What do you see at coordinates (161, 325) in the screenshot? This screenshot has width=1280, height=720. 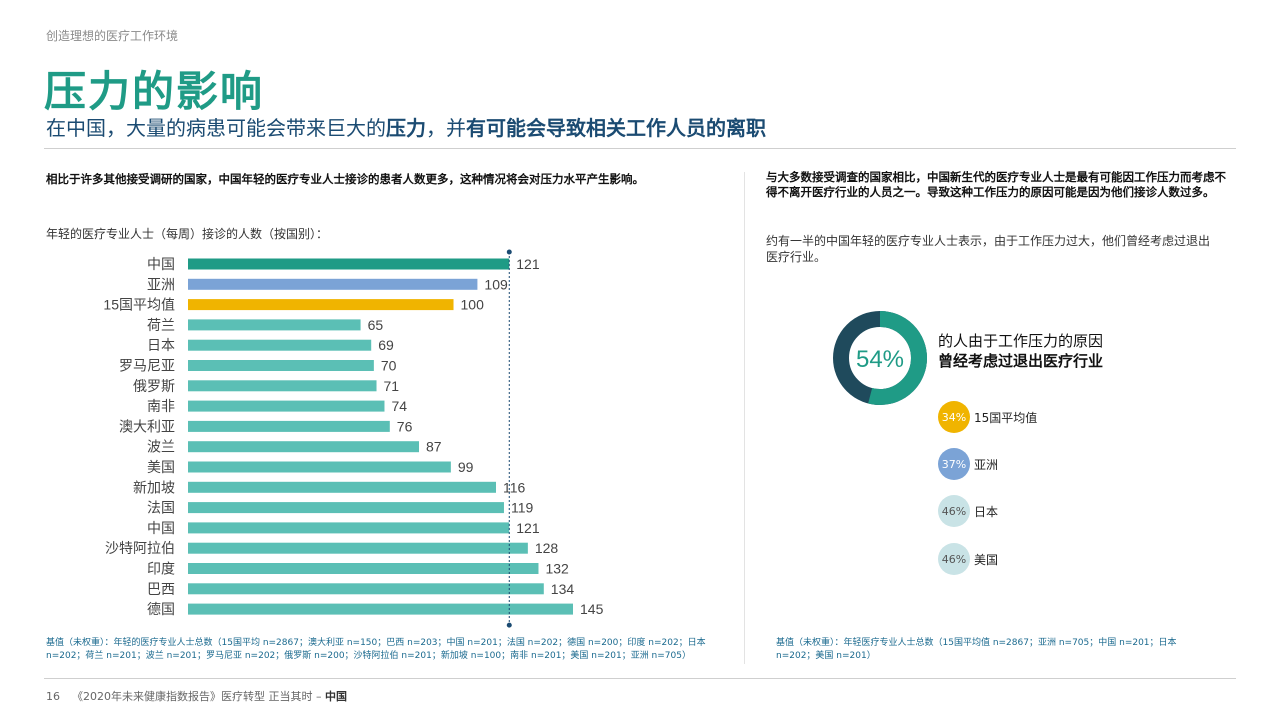 I see `bar-category-label: 荷兰` at bounding box center [161, 325].